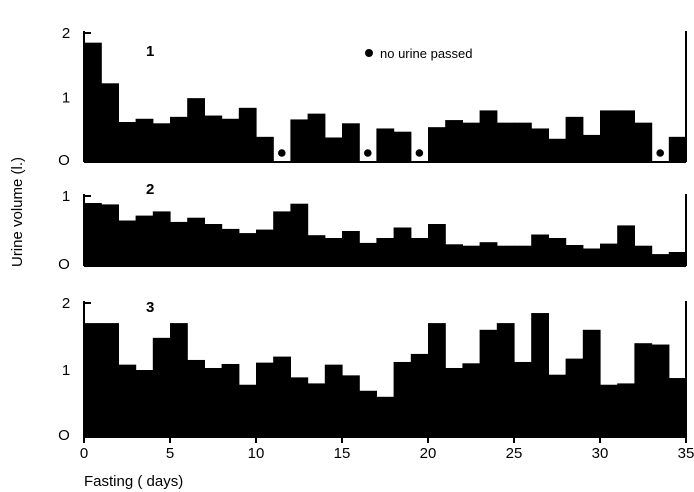 The height and width of the screenshot is (492, 694). I want to click on bar-panel3-day29, so click(591, 383).